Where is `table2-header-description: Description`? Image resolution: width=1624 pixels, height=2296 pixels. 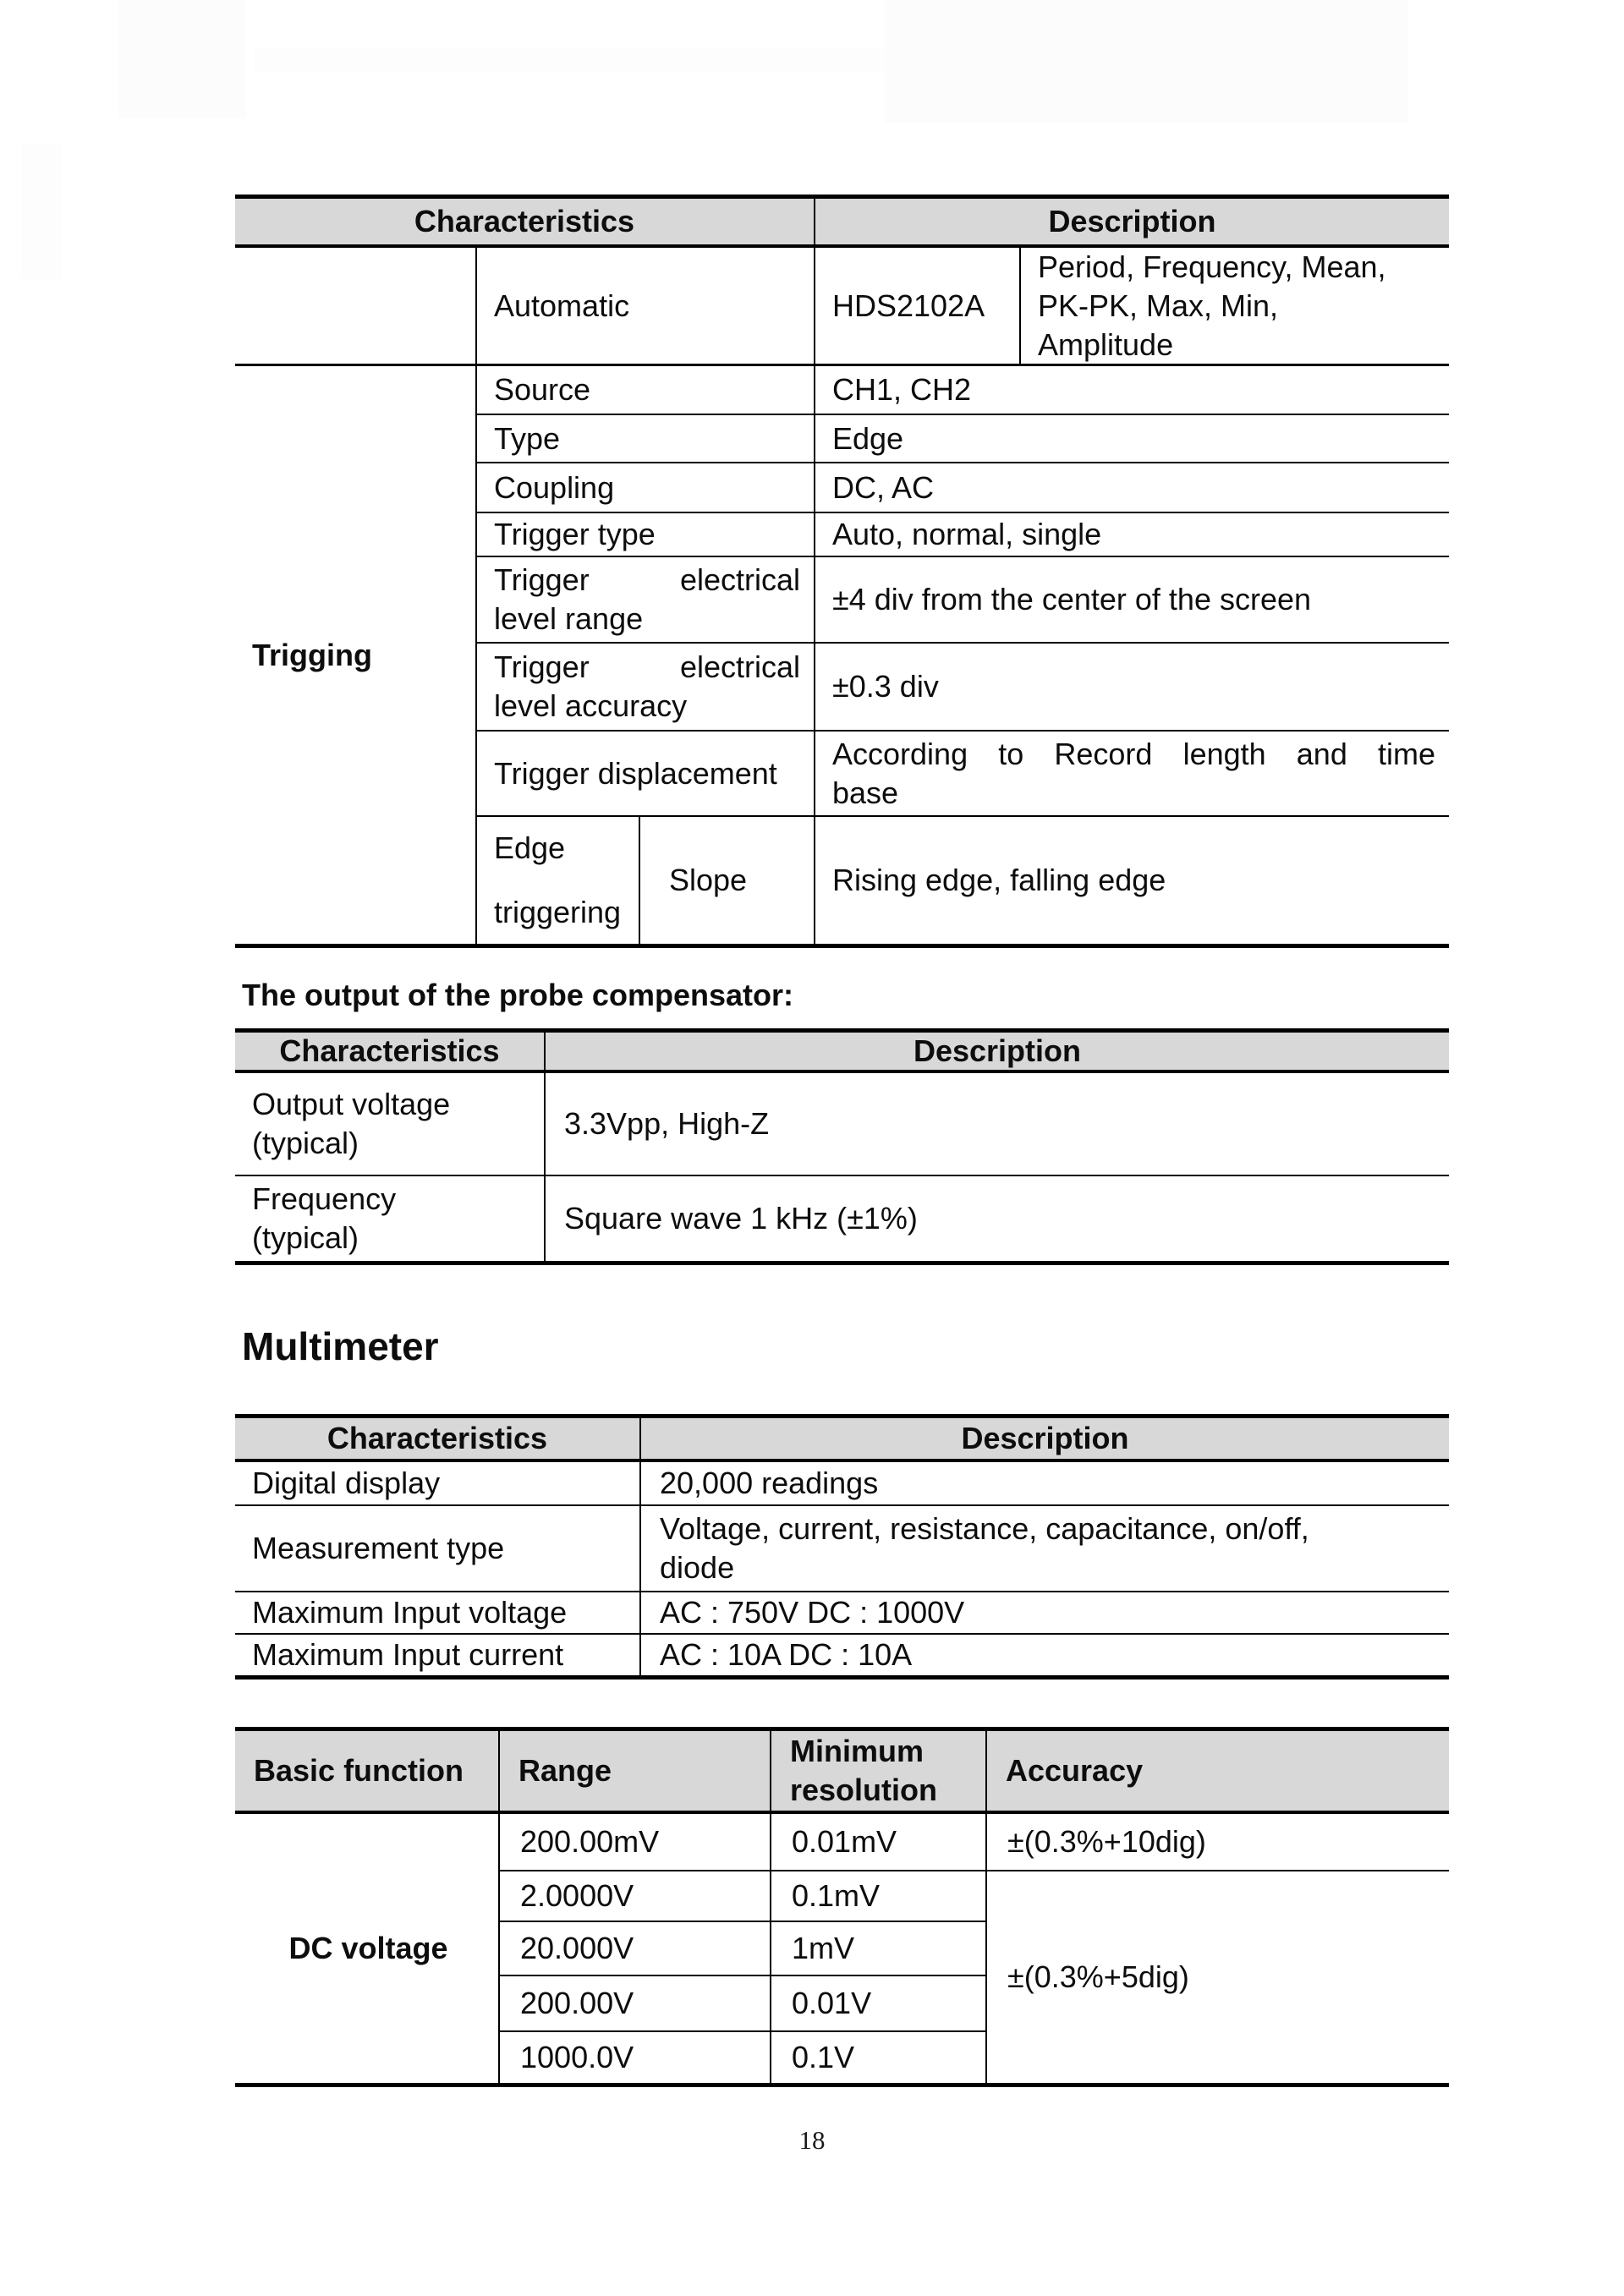
table2-header-description: Description is located at coordinates (997, 1053).